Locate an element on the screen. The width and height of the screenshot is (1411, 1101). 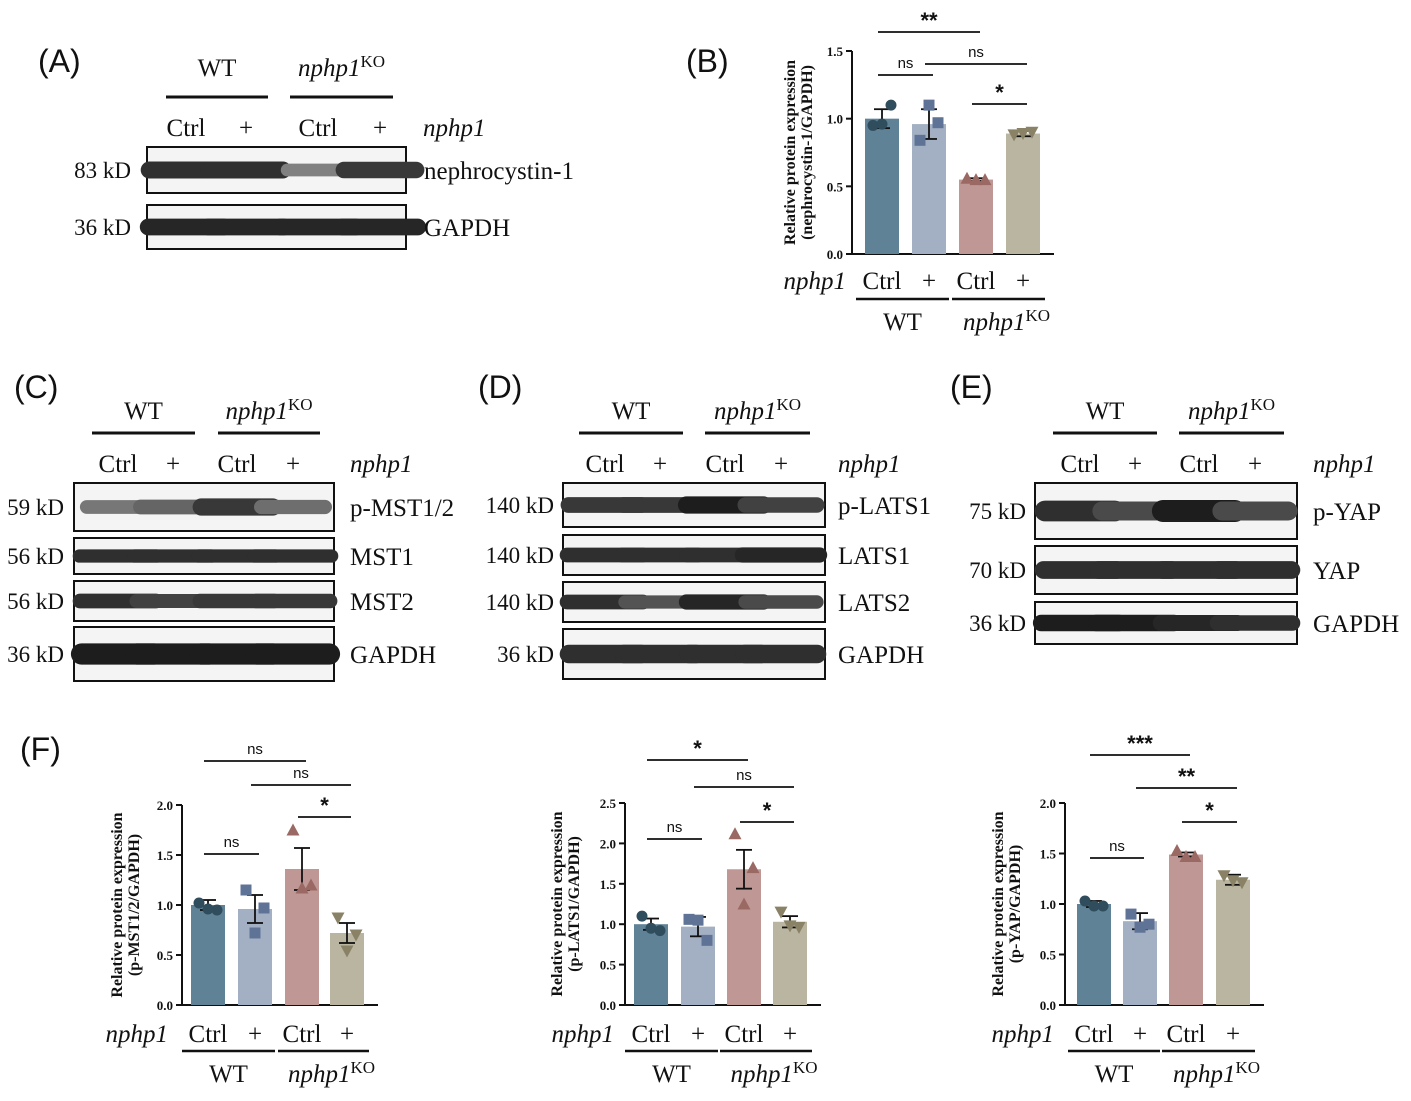
blot-strip: 59 kD p-MST1/2 is located at coordinates (230, 507).